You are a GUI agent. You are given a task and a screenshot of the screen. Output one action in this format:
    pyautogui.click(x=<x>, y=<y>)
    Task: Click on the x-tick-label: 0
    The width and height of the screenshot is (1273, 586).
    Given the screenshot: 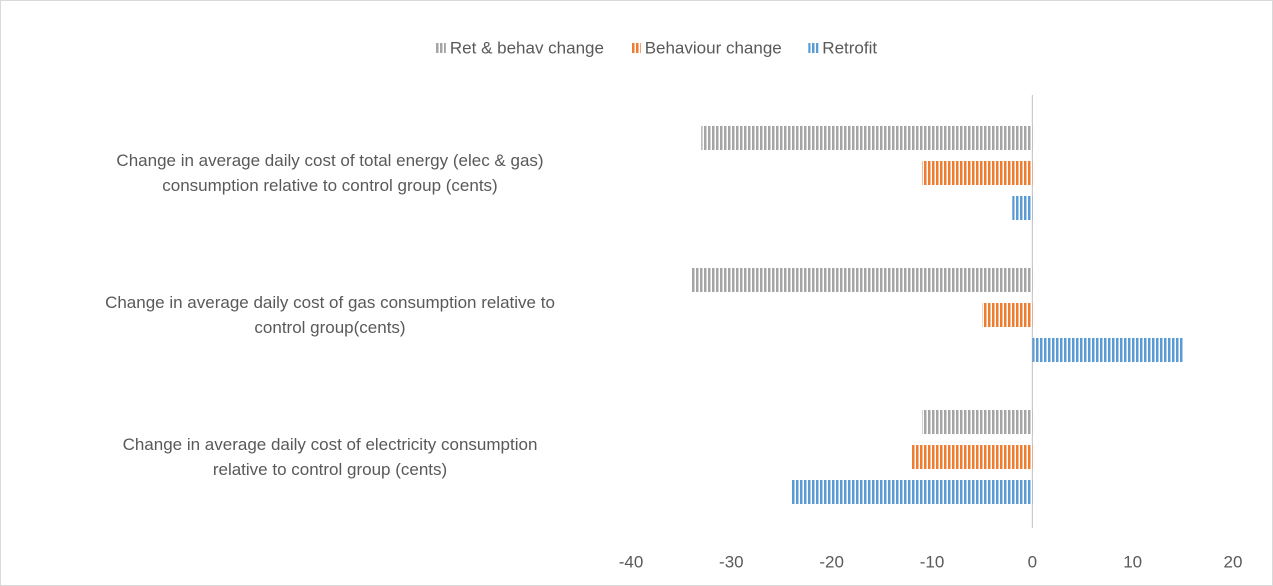 What is the action you would take?
    pyautogui.click(x=1032, y=561)
    